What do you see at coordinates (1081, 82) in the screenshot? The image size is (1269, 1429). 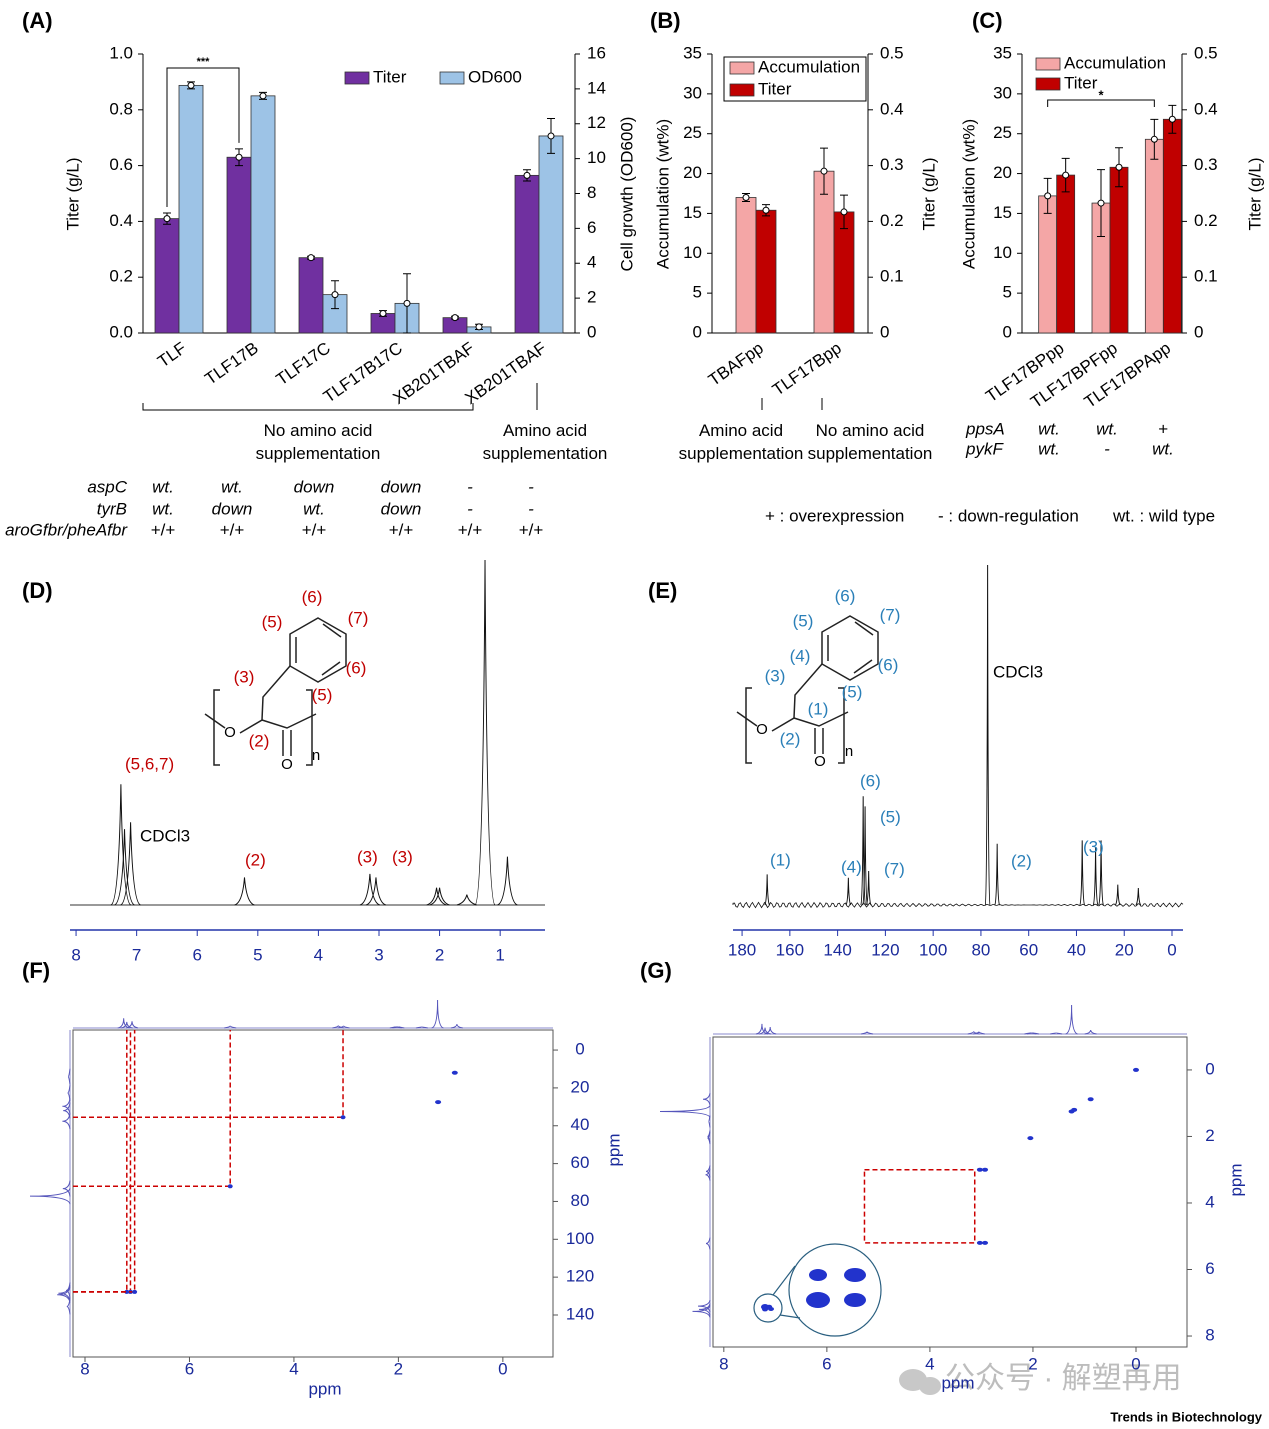 I see `legend-label: Titer` at bounding box center [1081, 82].